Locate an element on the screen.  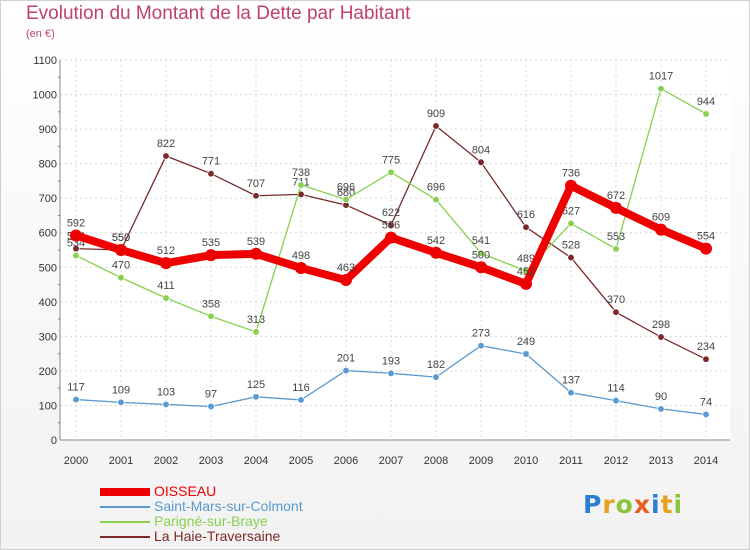
logo-letter: t is located at coordinates (667, 504).